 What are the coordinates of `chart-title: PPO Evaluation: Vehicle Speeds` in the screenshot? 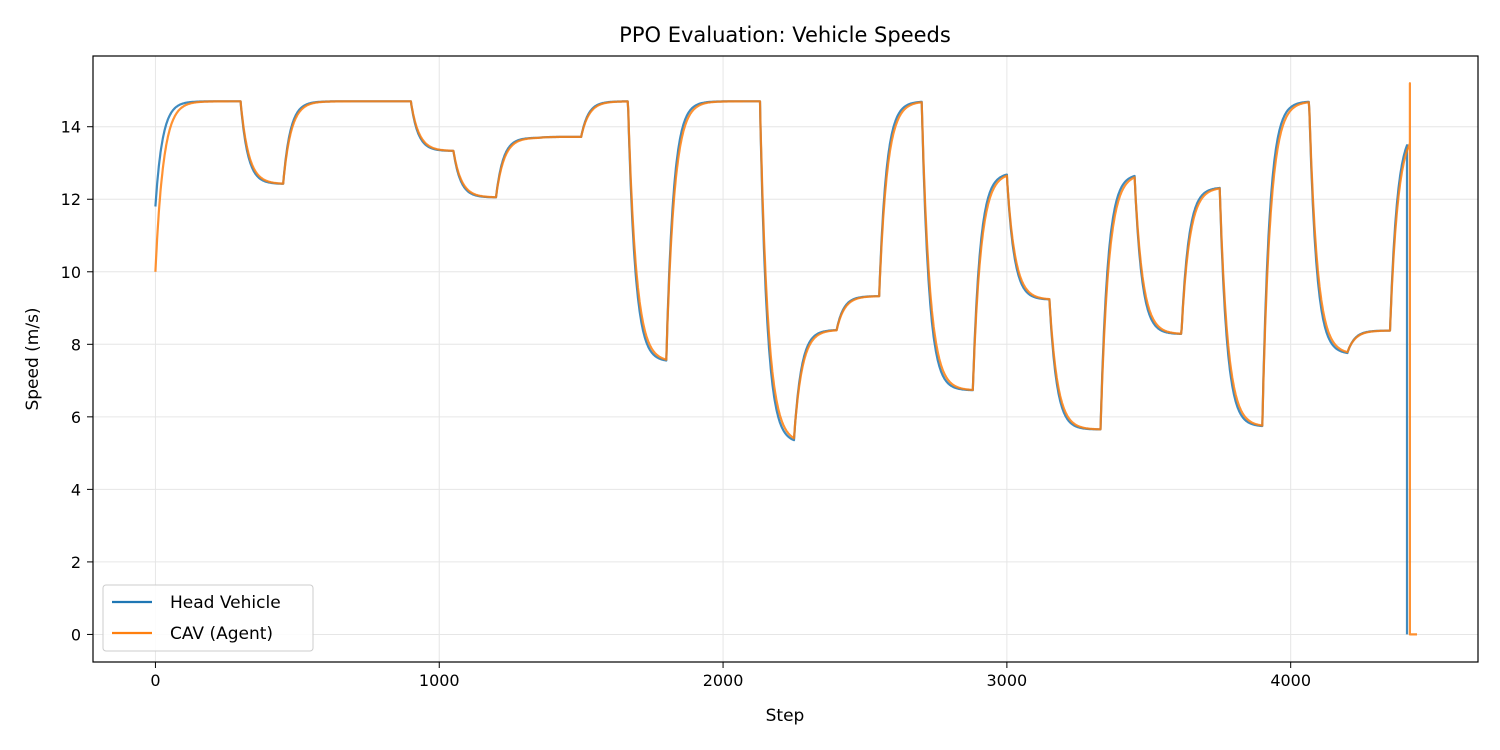 It's located at (785, 35).